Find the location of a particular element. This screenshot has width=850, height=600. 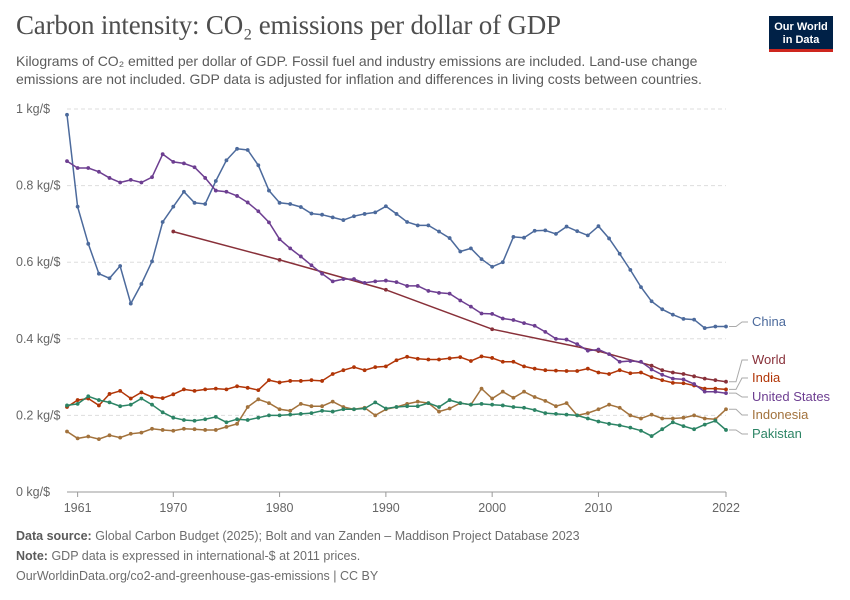

series-line-india is located at coordinates (396, 381).